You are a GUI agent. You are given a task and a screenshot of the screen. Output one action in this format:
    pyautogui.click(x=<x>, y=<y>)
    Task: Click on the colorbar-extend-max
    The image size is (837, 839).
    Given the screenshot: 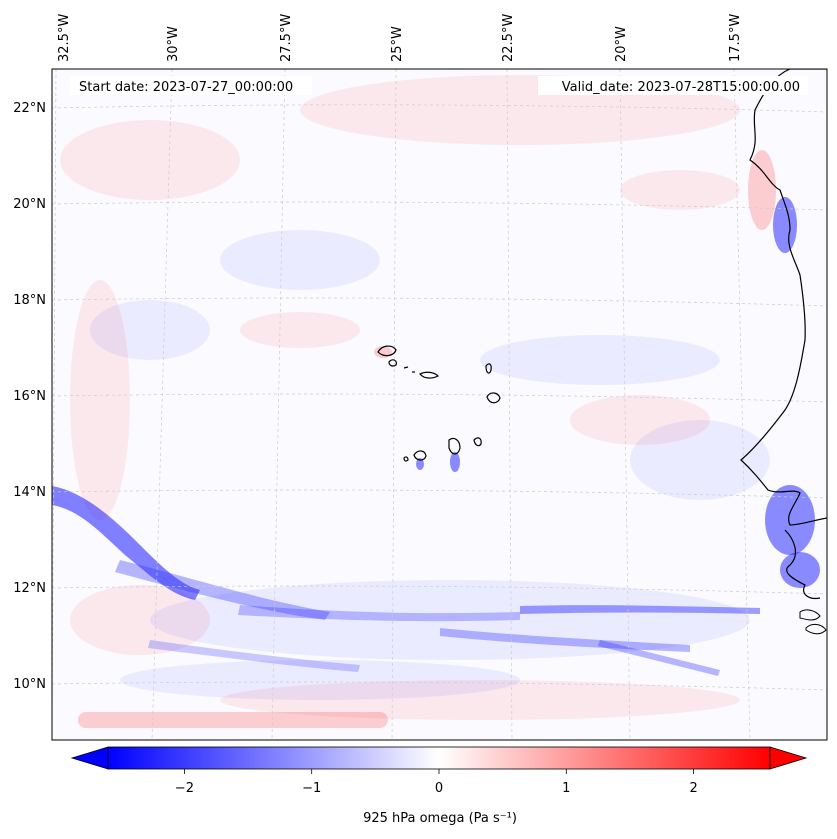 What is the action you would take?
    pyautogui.click(x=788, y=758)
    